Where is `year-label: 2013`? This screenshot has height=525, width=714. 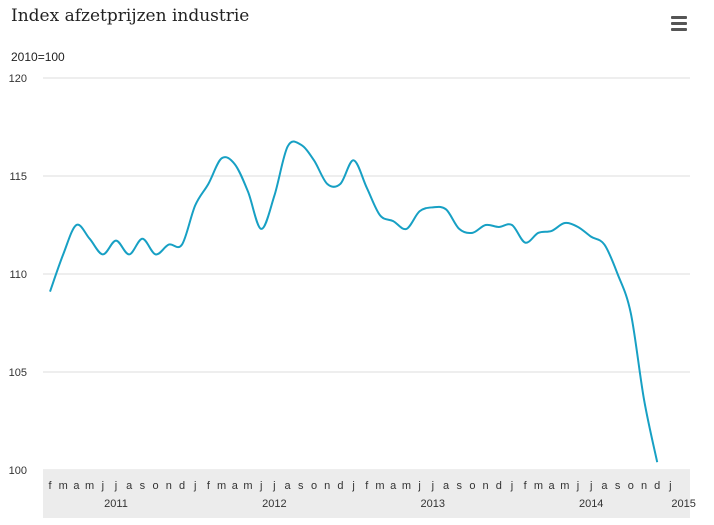 year-label: 2013 is located at coordinates (433, 504).